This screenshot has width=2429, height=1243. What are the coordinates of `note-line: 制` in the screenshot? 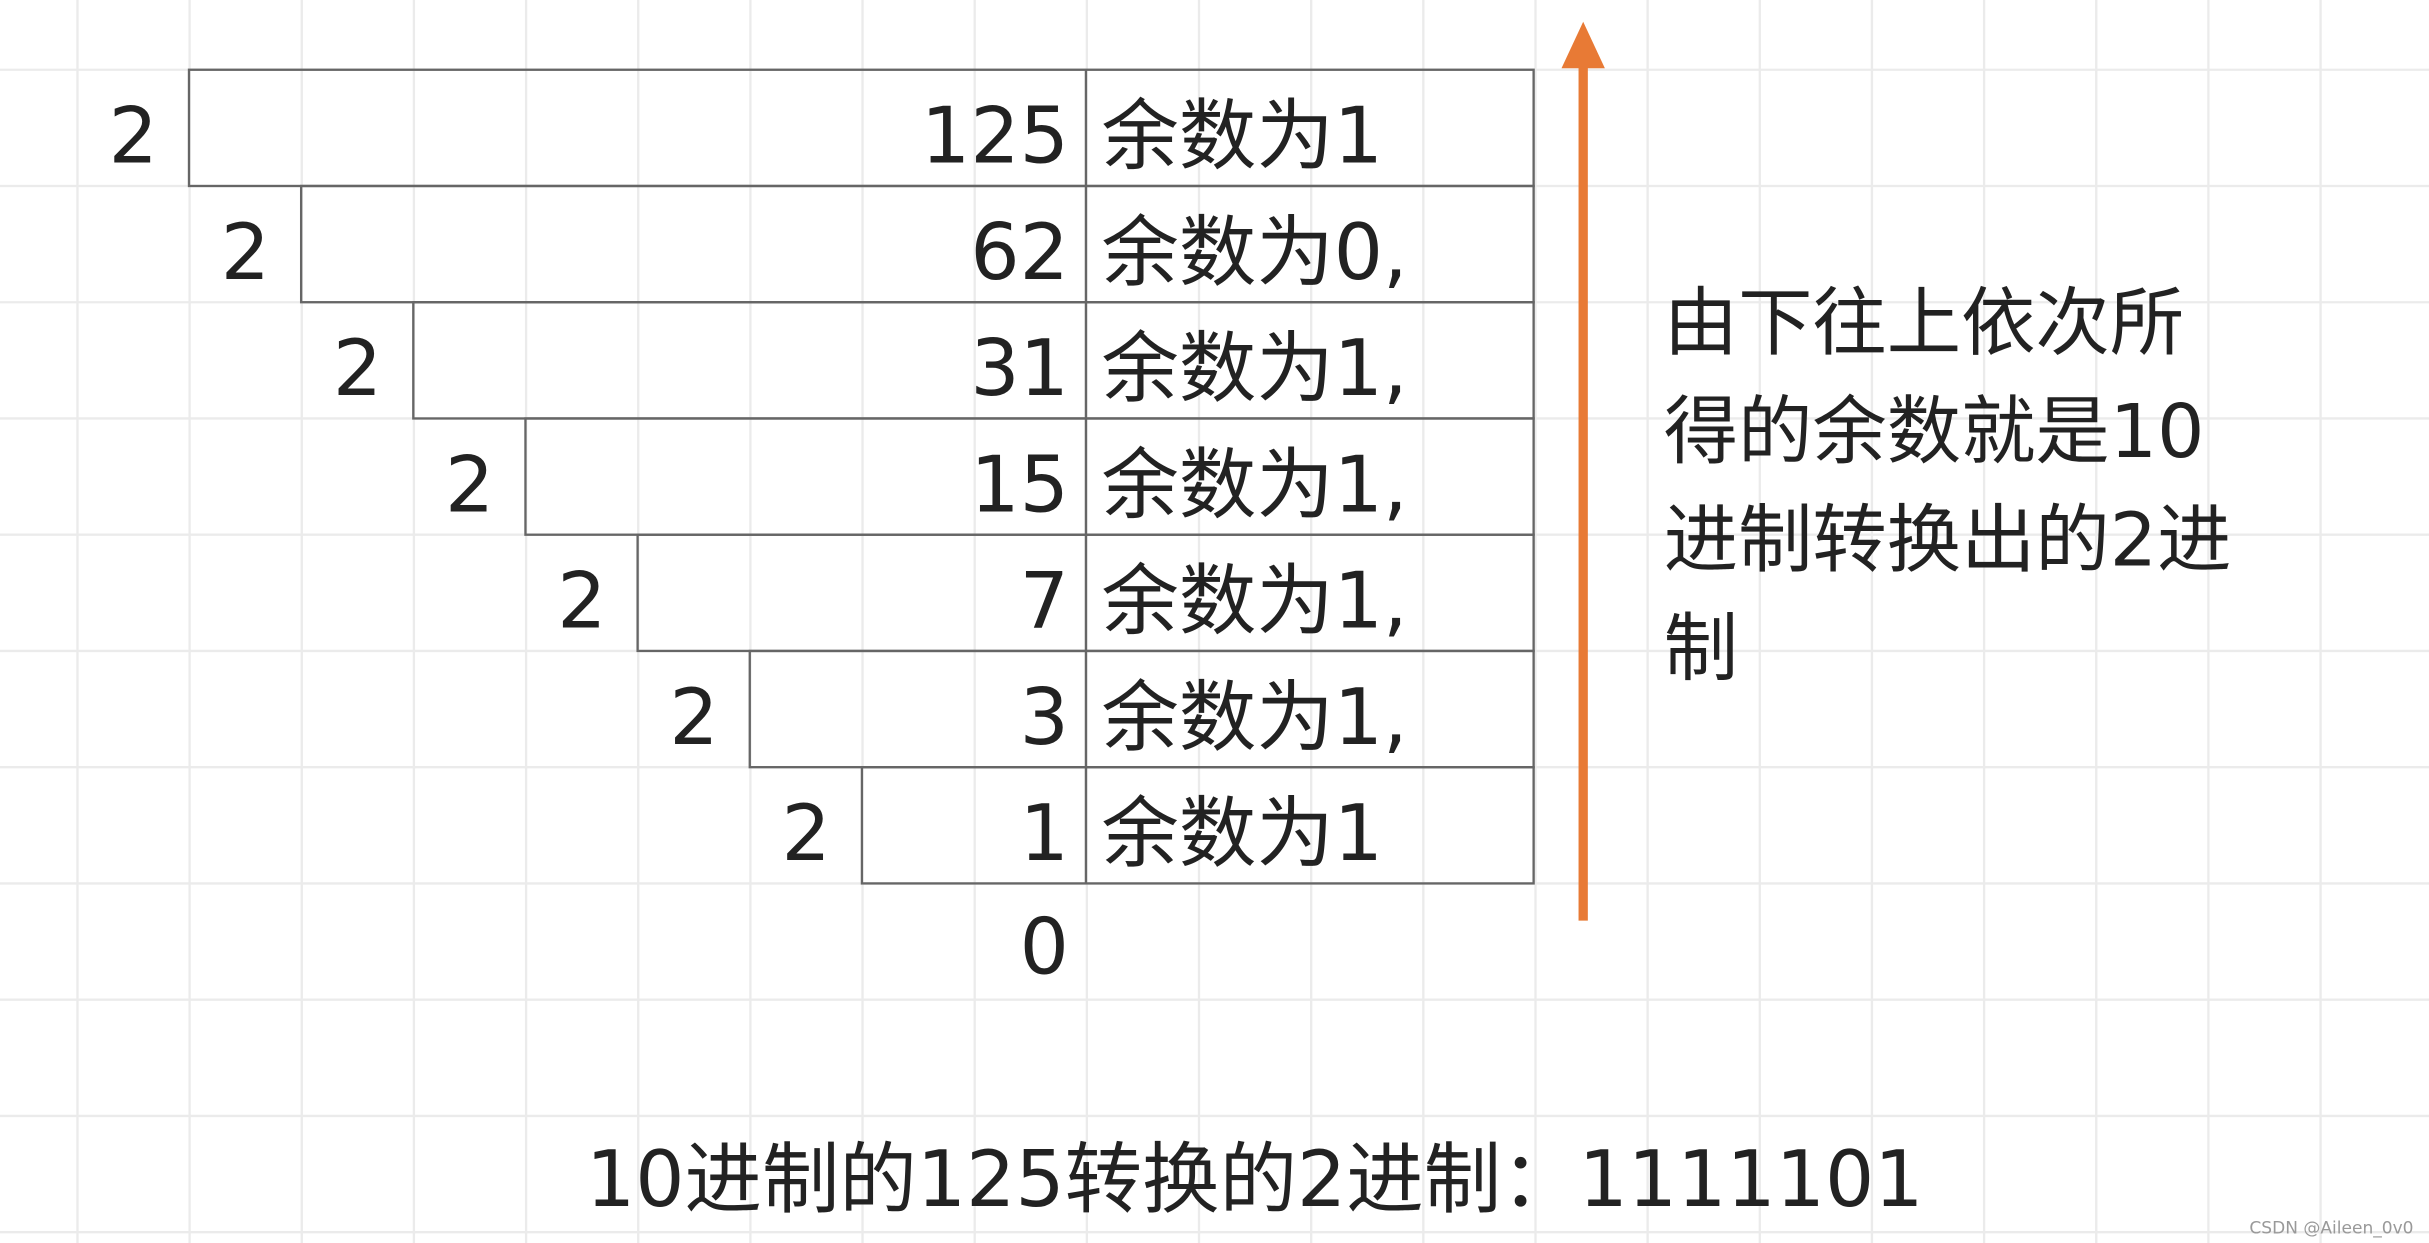 It's located at (1701, 648).